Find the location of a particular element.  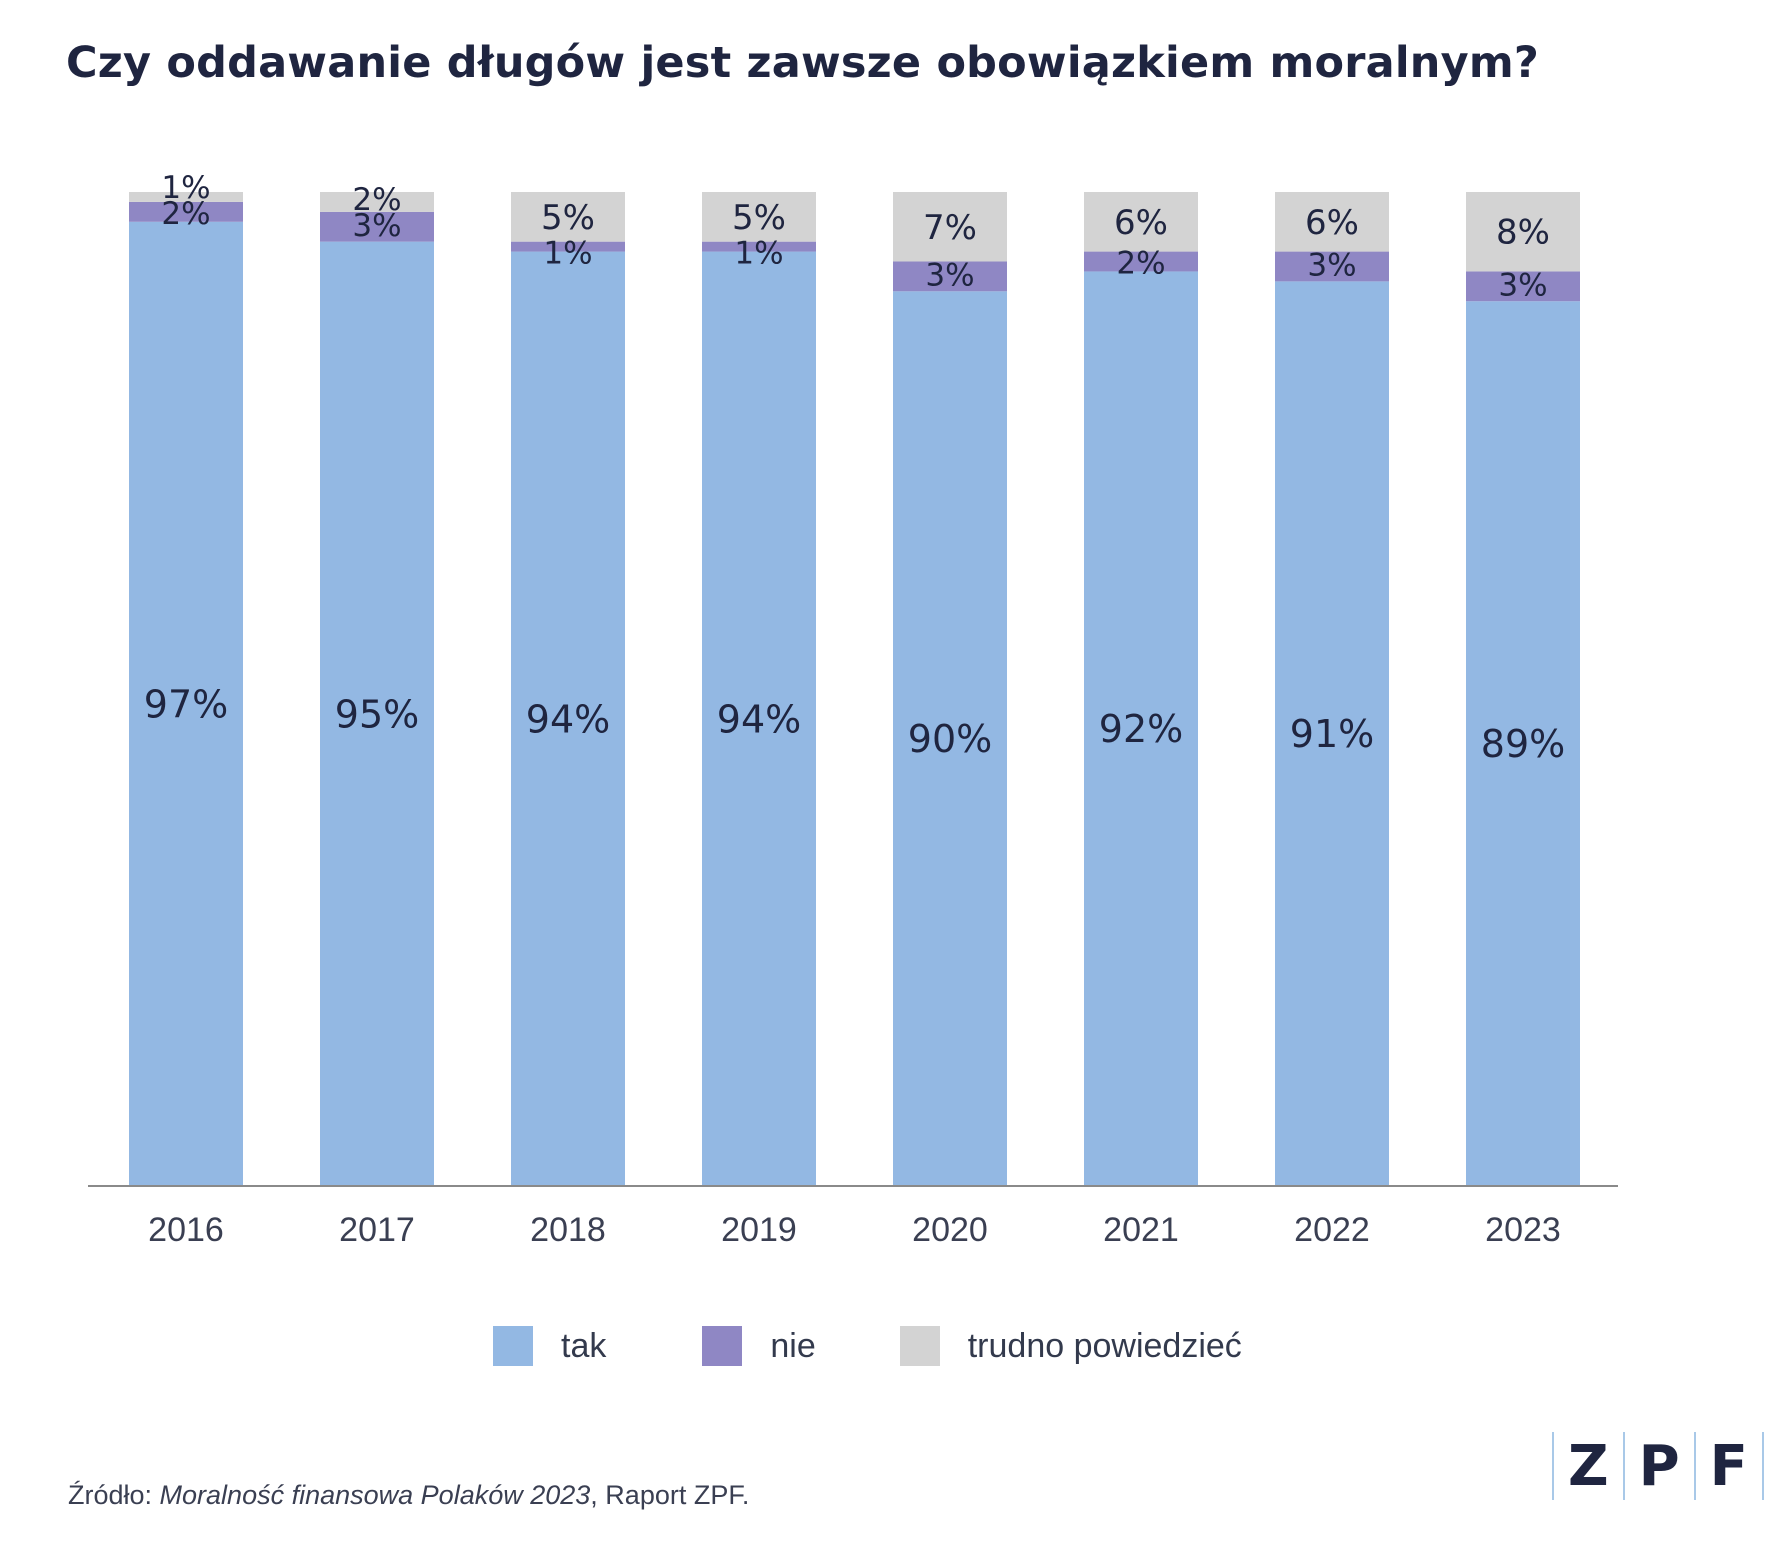

x-tick-label-2017: 2017 is located at coordinates (377, 1230).